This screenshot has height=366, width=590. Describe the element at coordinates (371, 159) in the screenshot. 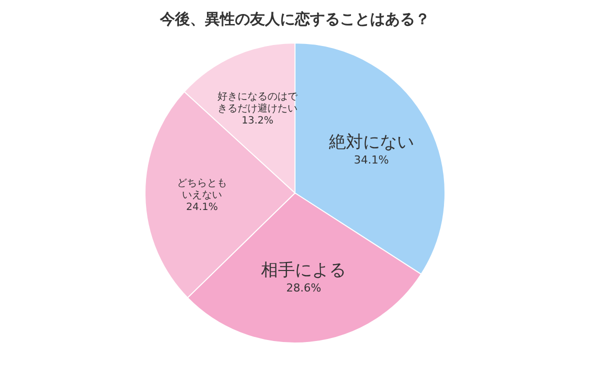

I see `data-label: 34.1%` at that location.